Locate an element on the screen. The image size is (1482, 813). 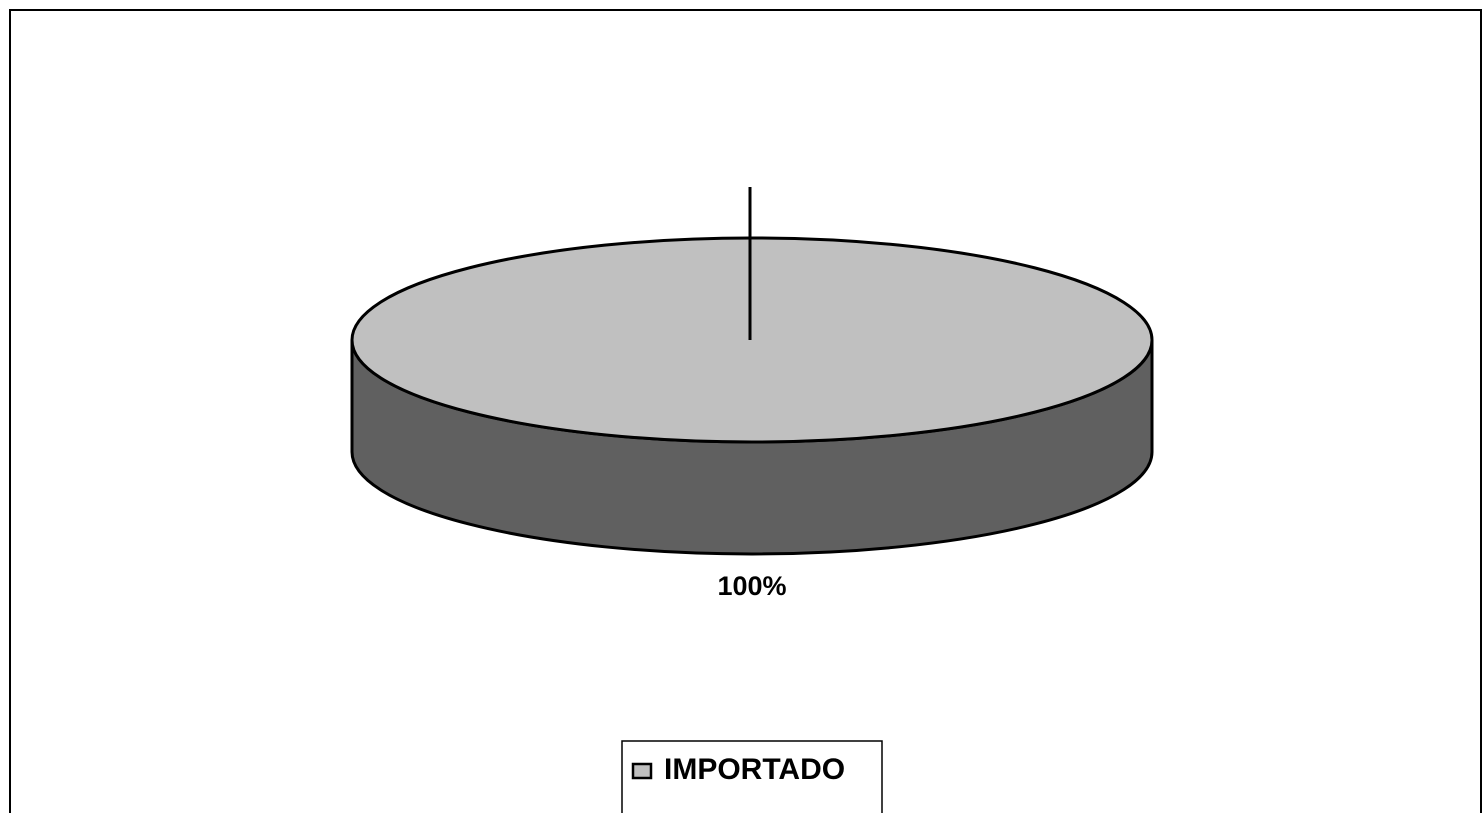
pie-slice is located at coordinates (752, 340).